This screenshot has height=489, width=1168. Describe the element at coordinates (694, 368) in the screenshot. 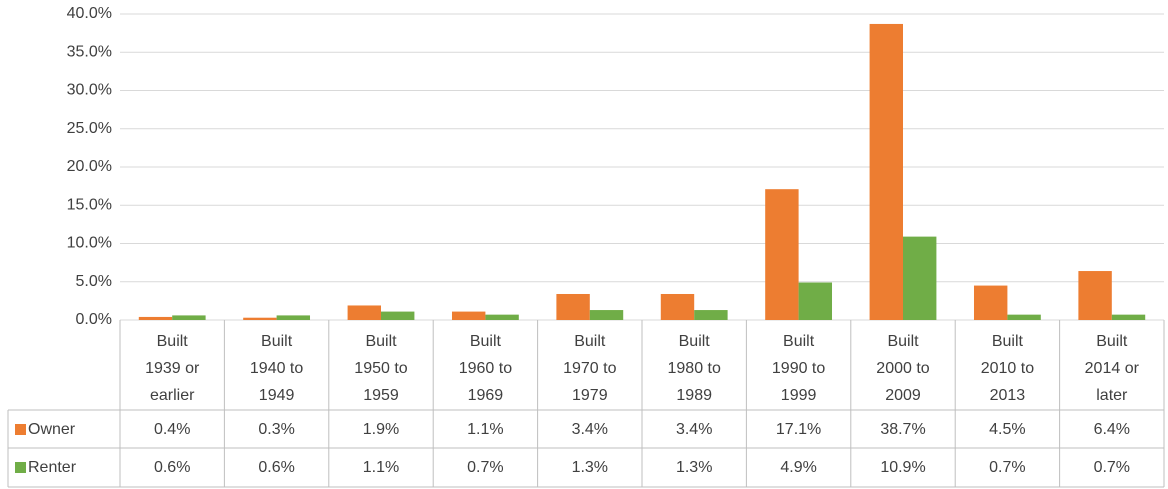

I see `x-tick-label: Built 1980 to 1989` at that location.